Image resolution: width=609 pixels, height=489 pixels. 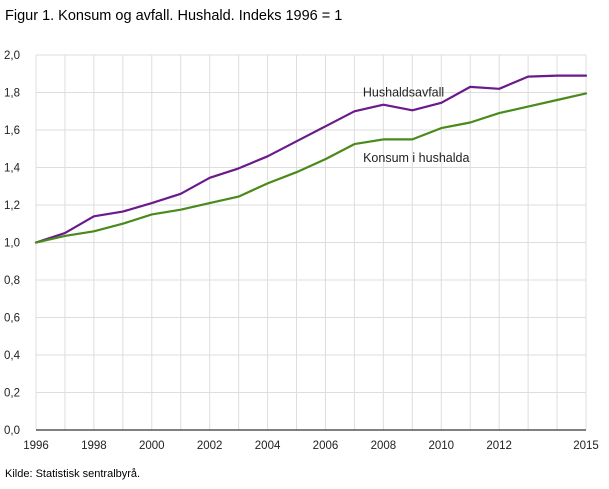 I want to click on y-tick-label: 1,8, so click(x=12, y=94).